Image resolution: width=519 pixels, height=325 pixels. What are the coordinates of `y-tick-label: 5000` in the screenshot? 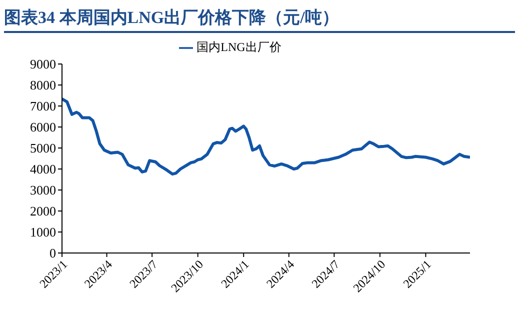 It's located at (43, 148).